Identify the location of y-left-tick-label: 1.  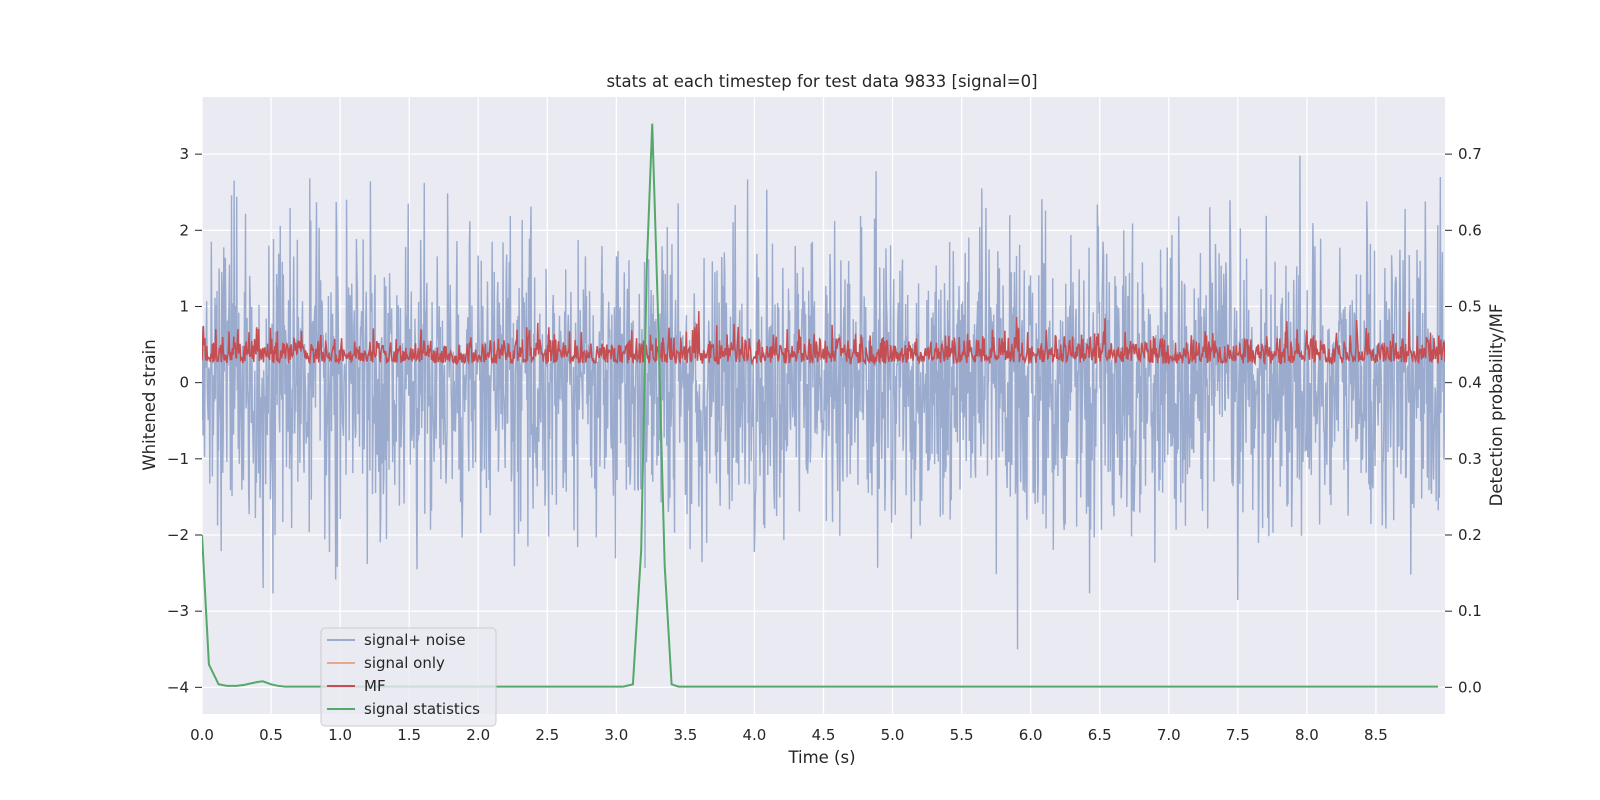
(184, 306).